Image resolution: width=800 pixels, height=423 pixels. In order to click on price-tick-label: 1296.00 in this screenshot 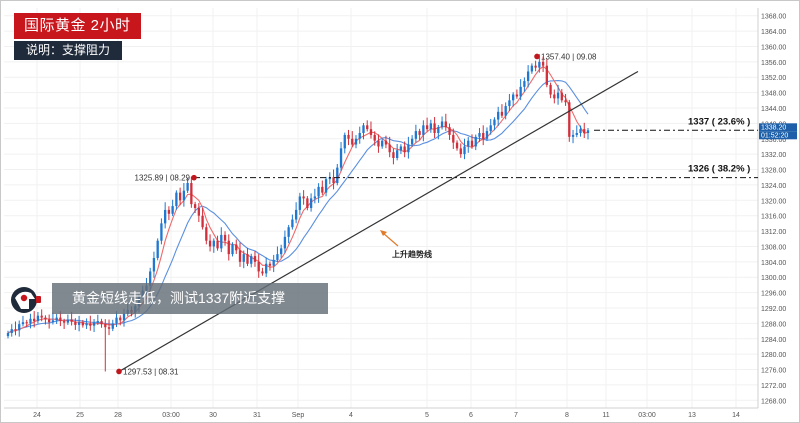, I will do `click(773, 294)`.